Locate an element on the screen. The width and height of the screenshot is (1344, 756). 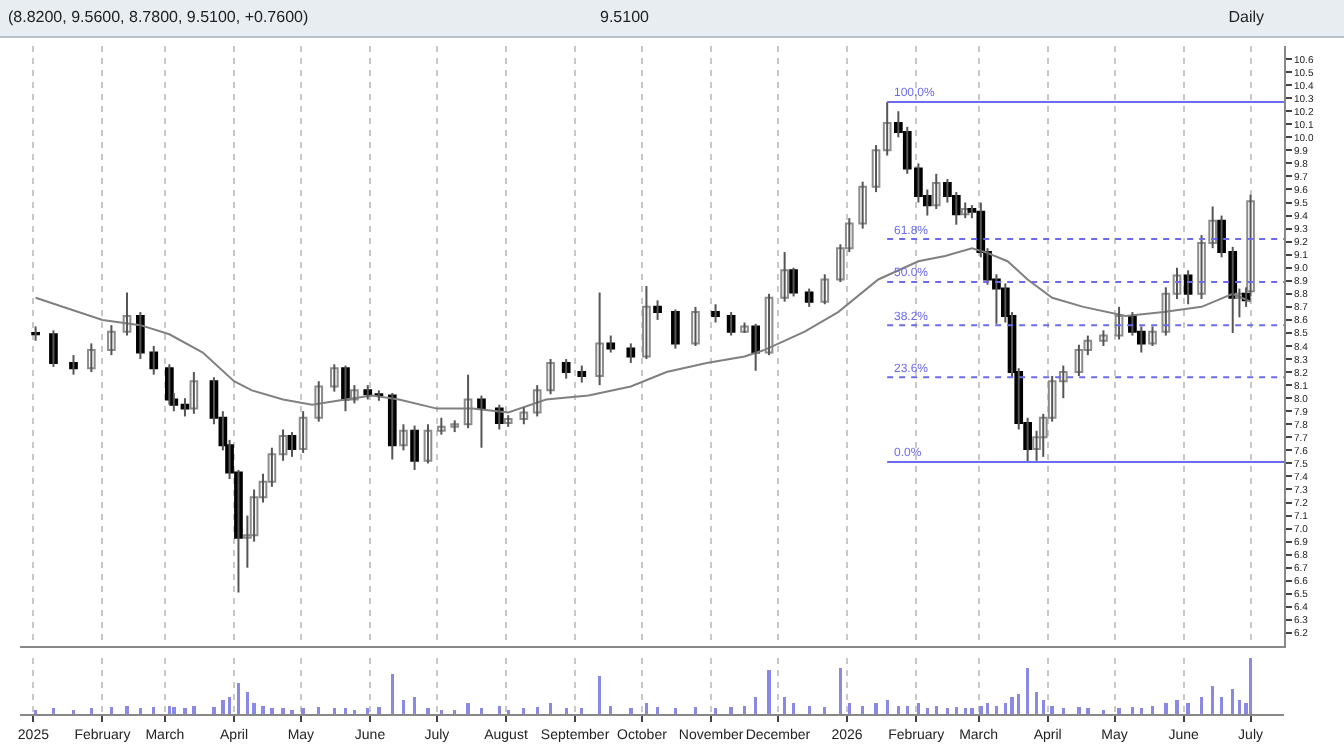
text: Daily is located at coordinates (1246, 17).